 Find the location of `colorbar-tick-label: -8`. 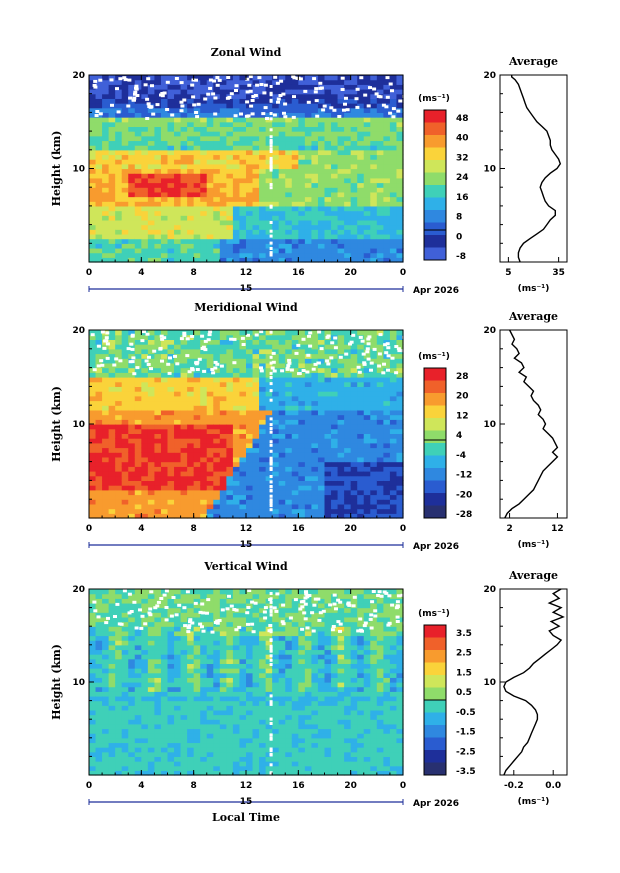

colorbar-tick-label: -8 is located at coordinates (461, 257).